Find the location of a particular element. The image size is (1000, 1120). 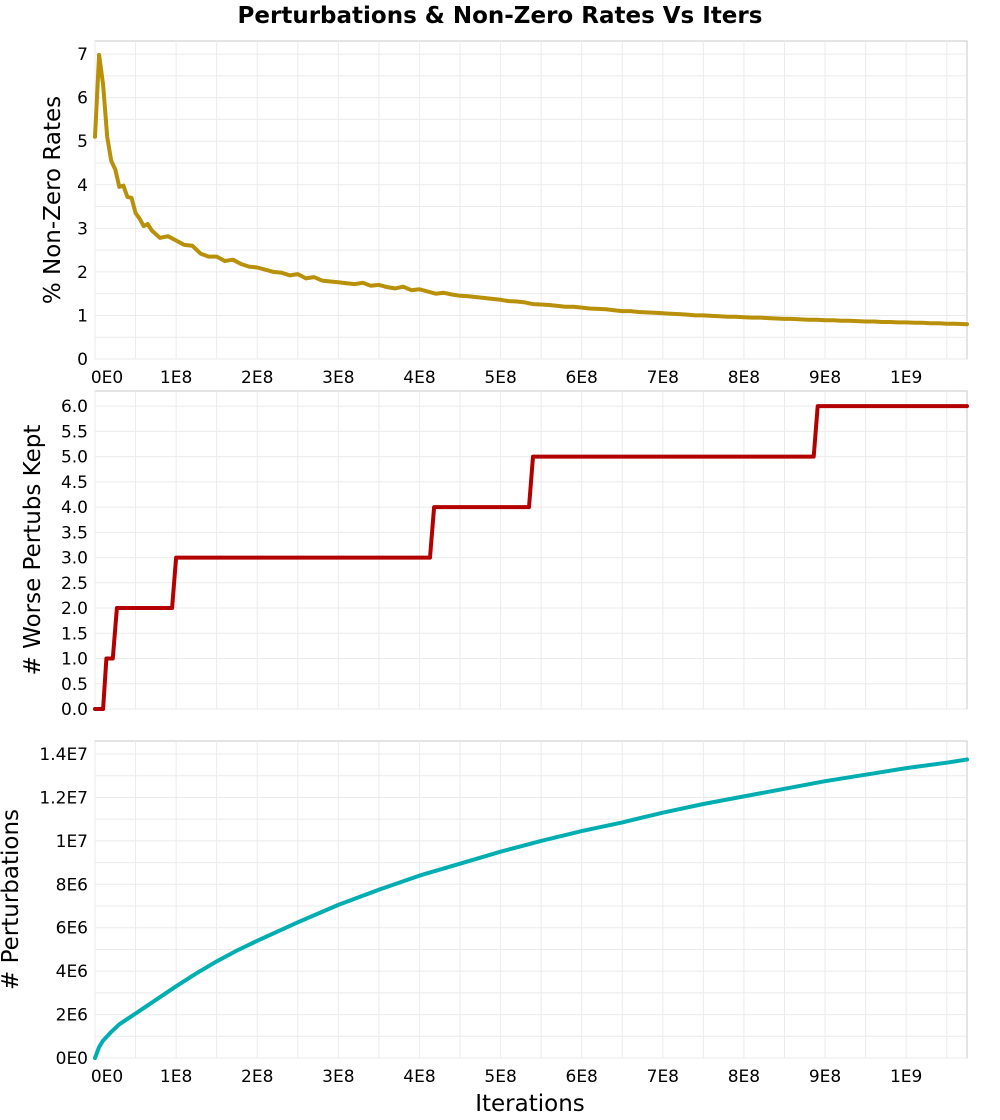

figure-title: Perturbations & Non-Zero Rates Vs Iters is located at coordinates (500, 16).